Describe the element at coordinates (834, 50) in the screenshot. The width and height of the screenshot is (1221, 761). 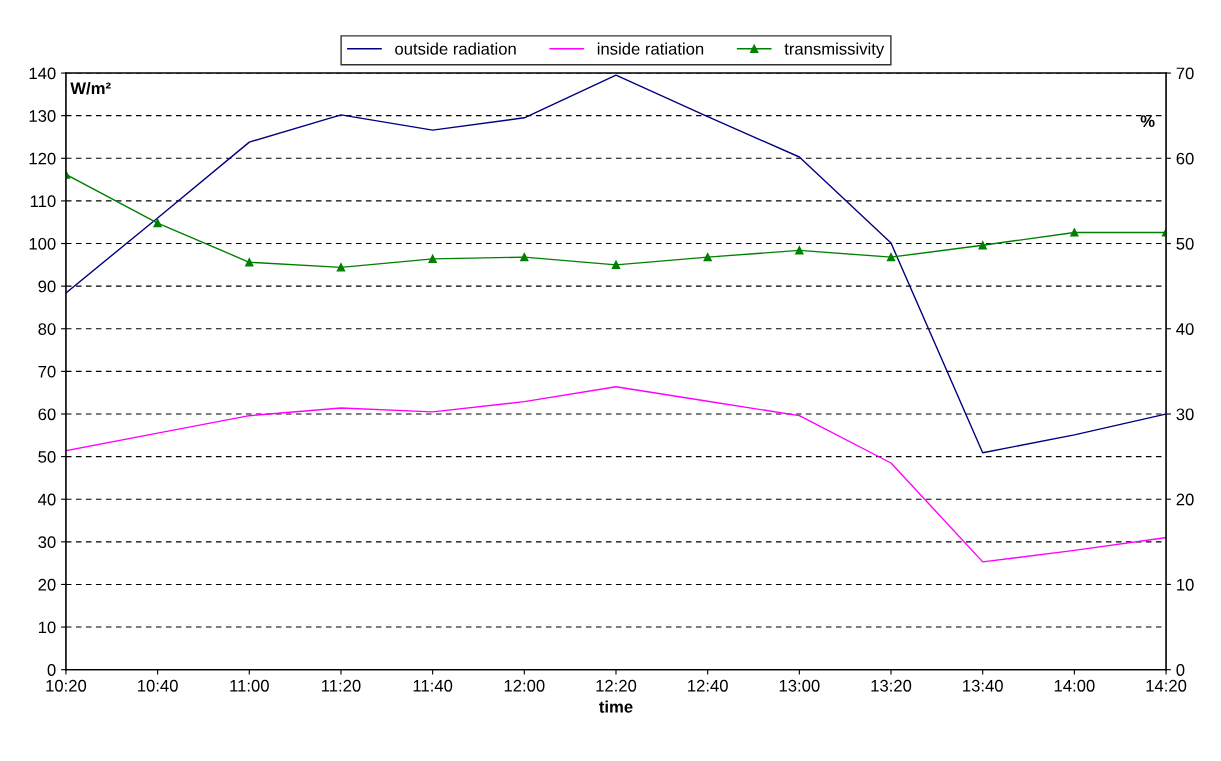
I see `legend-label: transmissivity` at that location.